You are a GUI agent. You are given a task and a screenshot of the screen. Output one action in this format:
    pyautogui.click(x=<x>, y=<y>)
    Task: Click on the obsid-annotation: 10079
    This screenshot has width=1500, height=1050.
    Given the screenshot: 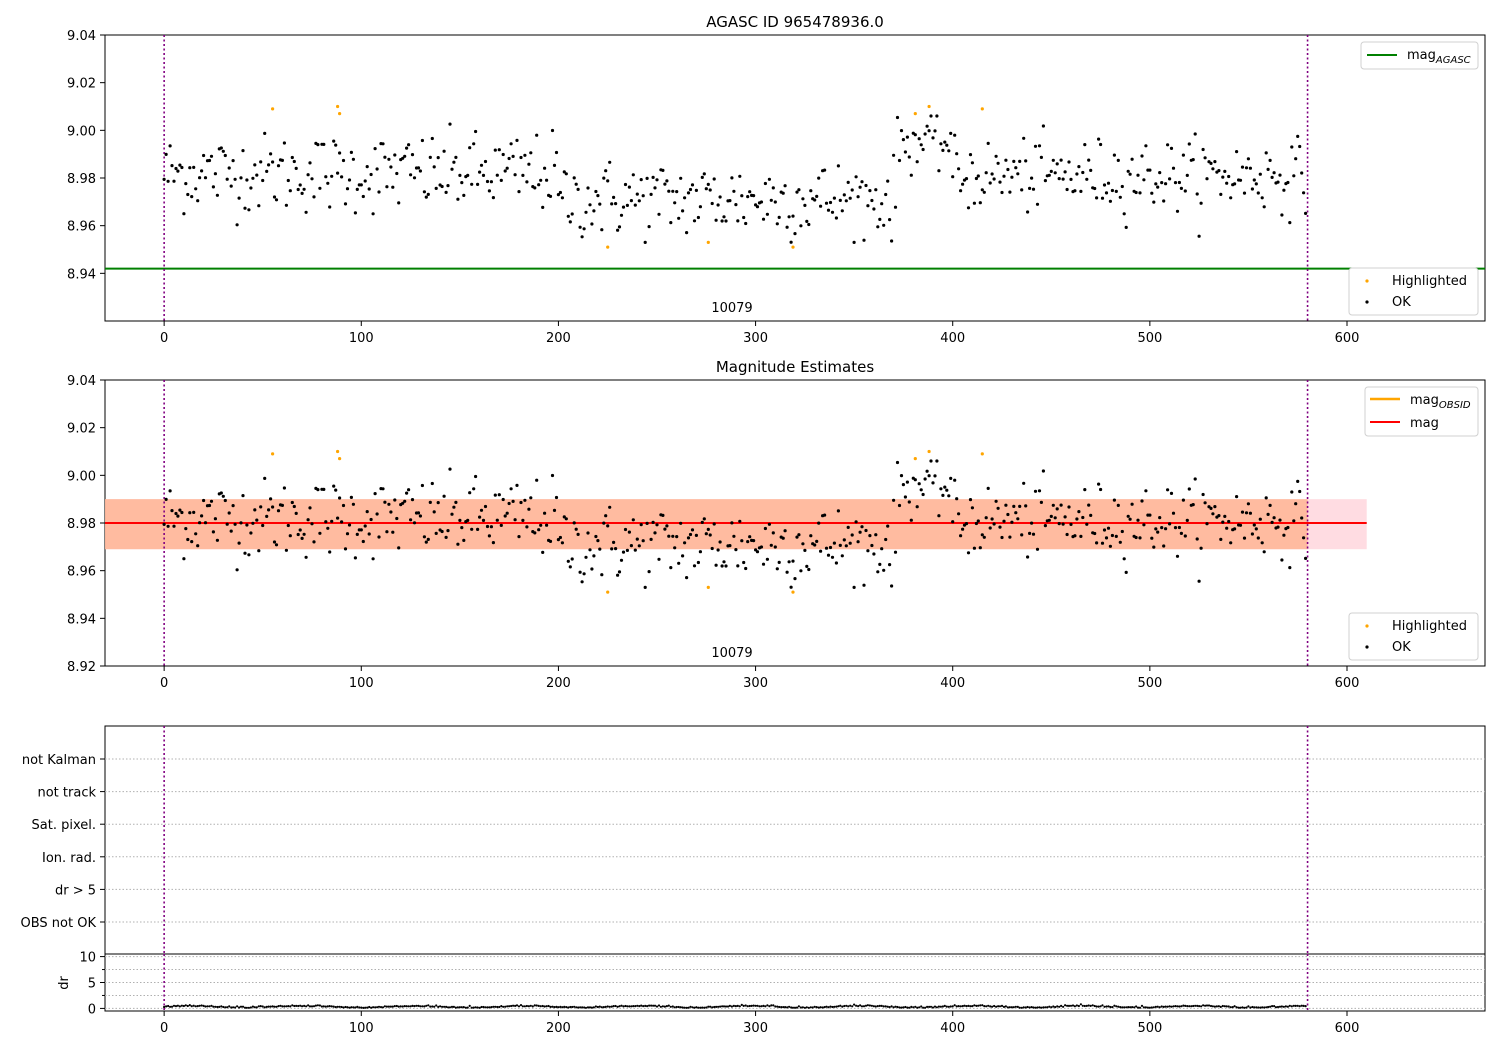 What is the action you would take?
    pyautogui.click(x=731, y=308)
    